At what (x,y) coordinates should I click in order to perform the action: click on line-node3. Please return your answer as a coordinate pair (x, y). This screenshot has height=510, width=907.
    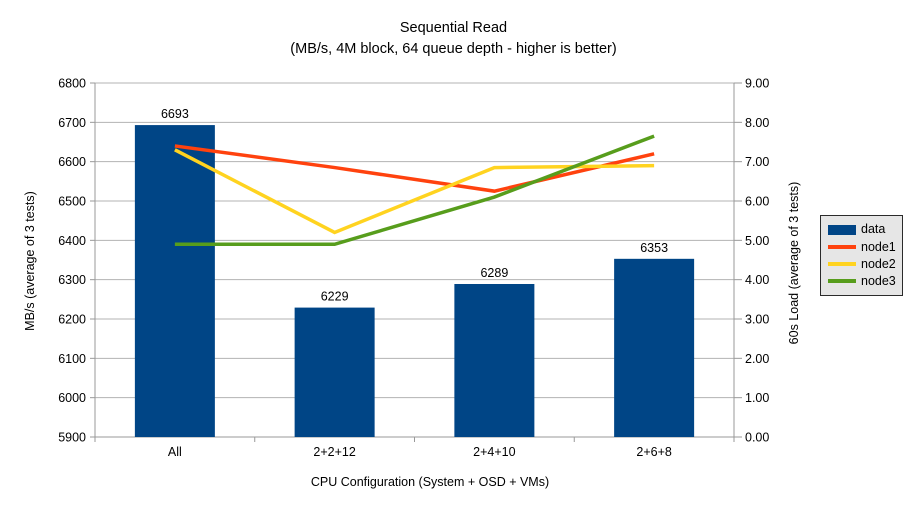
    Looking at the image, I should click on (414, 190).